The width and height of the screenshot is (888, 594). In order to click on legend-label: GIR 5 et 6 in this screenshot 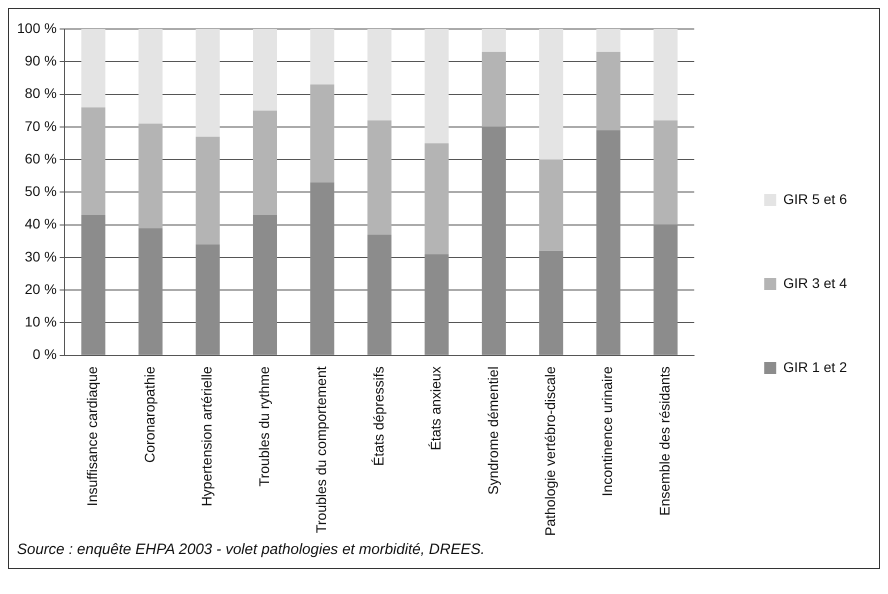, I will do `click(815, 198)`.